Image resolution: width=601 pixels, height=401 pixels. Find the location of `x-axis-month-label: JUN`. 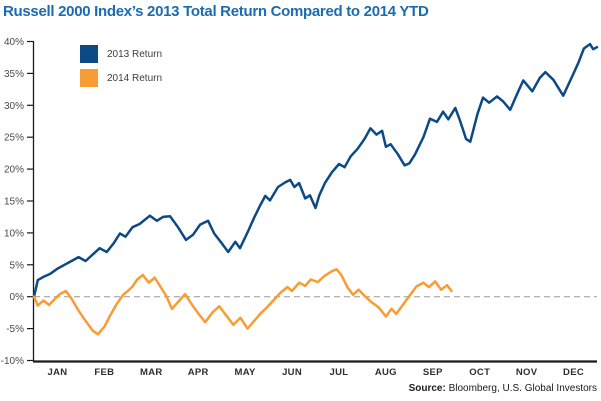

x-axis-month-label: JUN is located at coordinates (292, 372).